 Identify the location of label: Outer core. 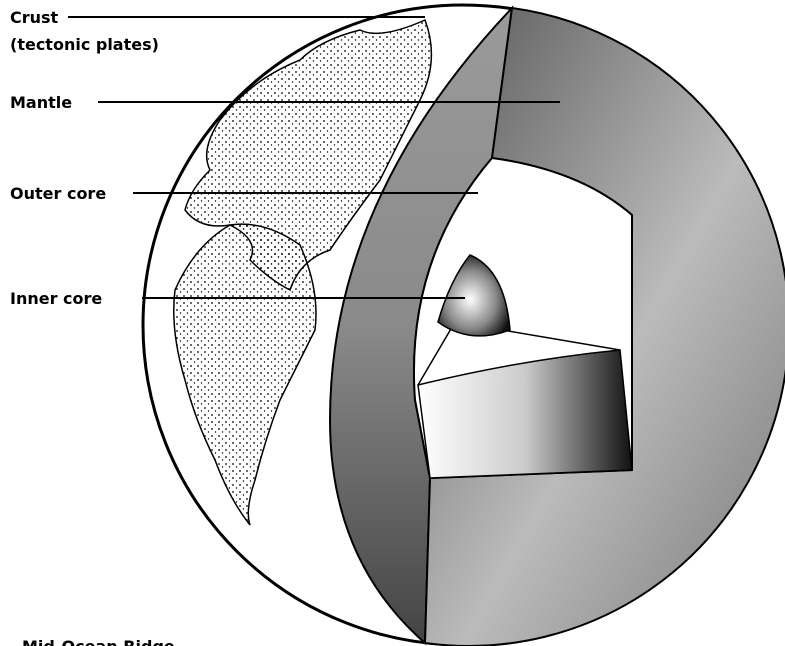
(58, 193).